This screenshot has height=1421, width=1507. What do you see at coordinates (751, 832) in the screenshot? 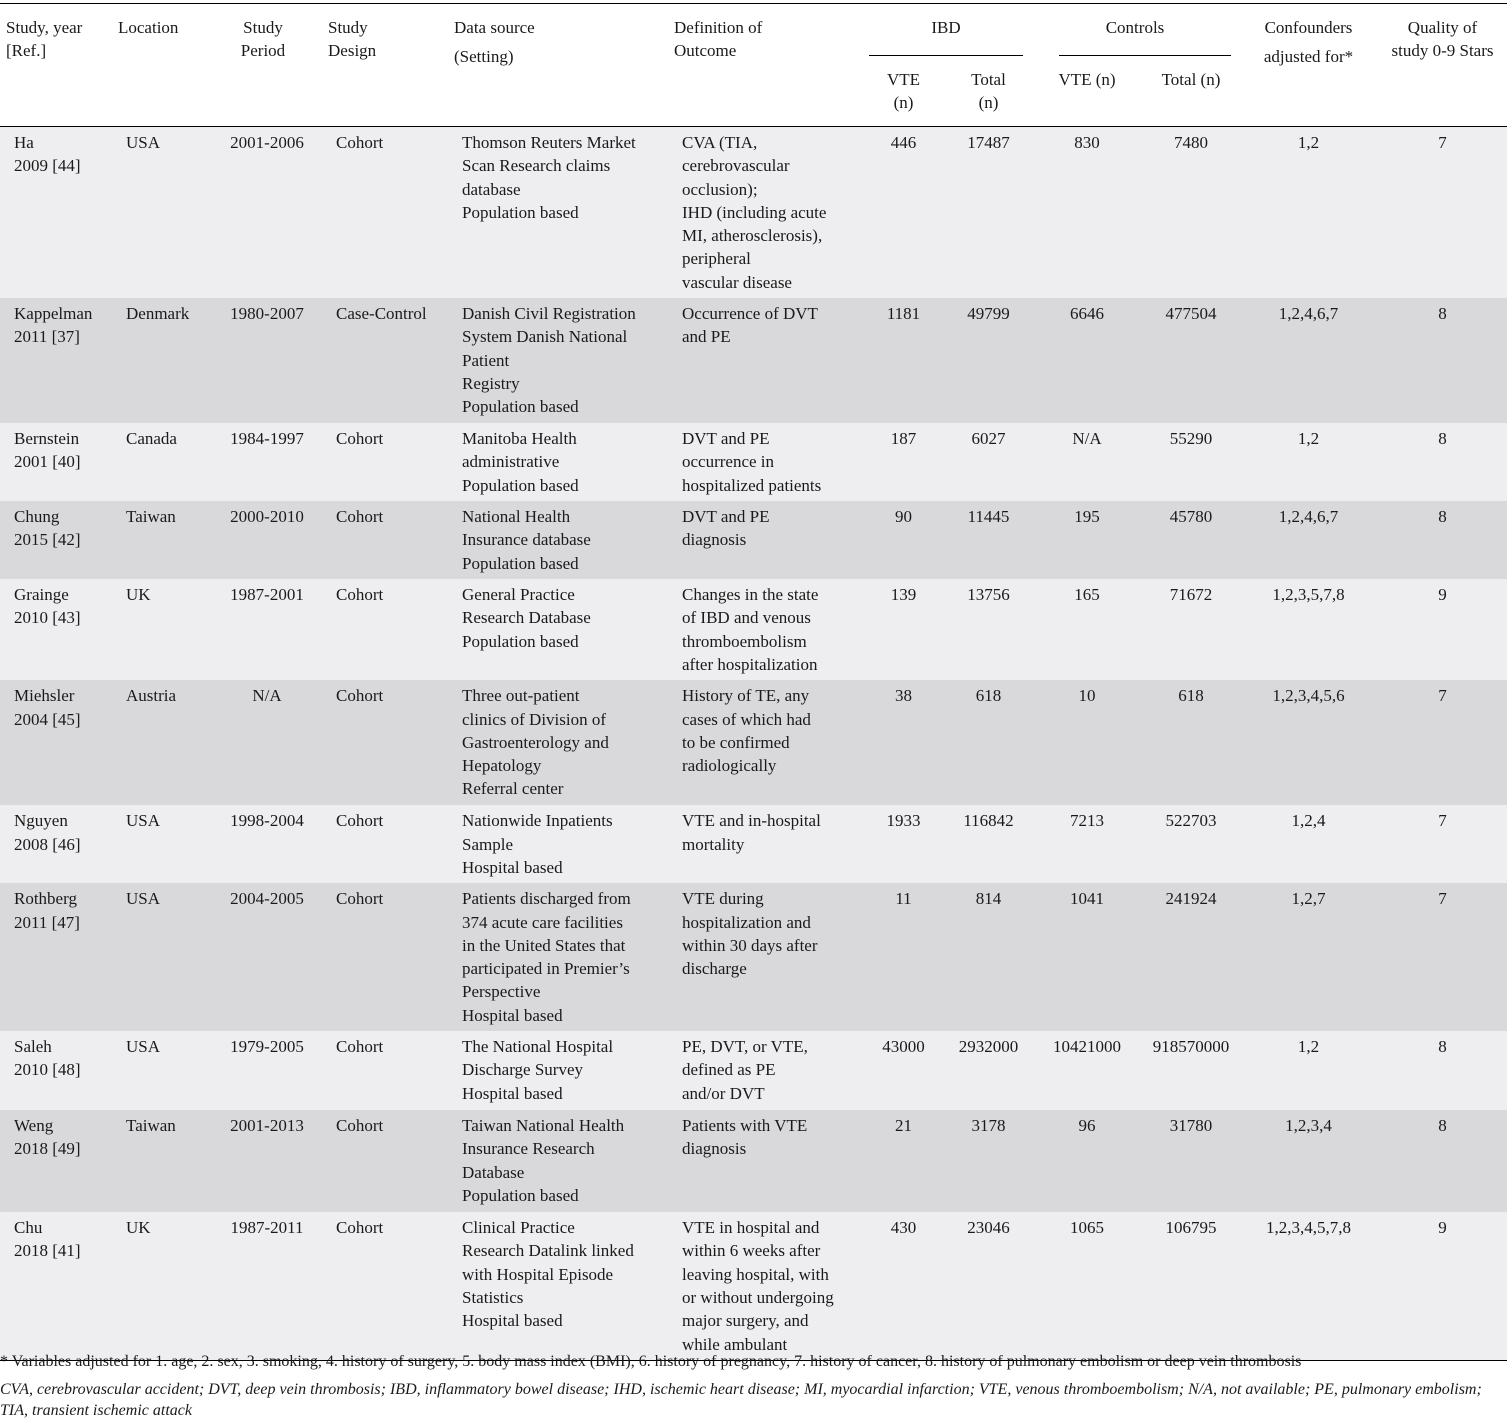
I see `cell-outcome: VTE and in-hospital mortality` at bounding box center [751, 832].